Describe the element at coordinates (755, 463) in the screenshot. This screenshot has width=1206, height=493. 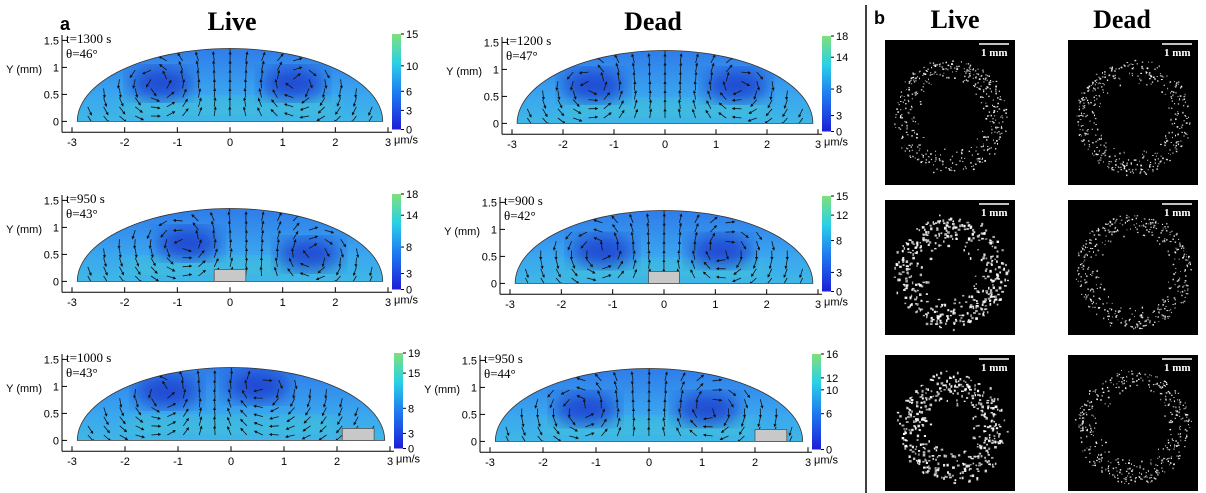
I see `x-tick-label: 2` at that location.